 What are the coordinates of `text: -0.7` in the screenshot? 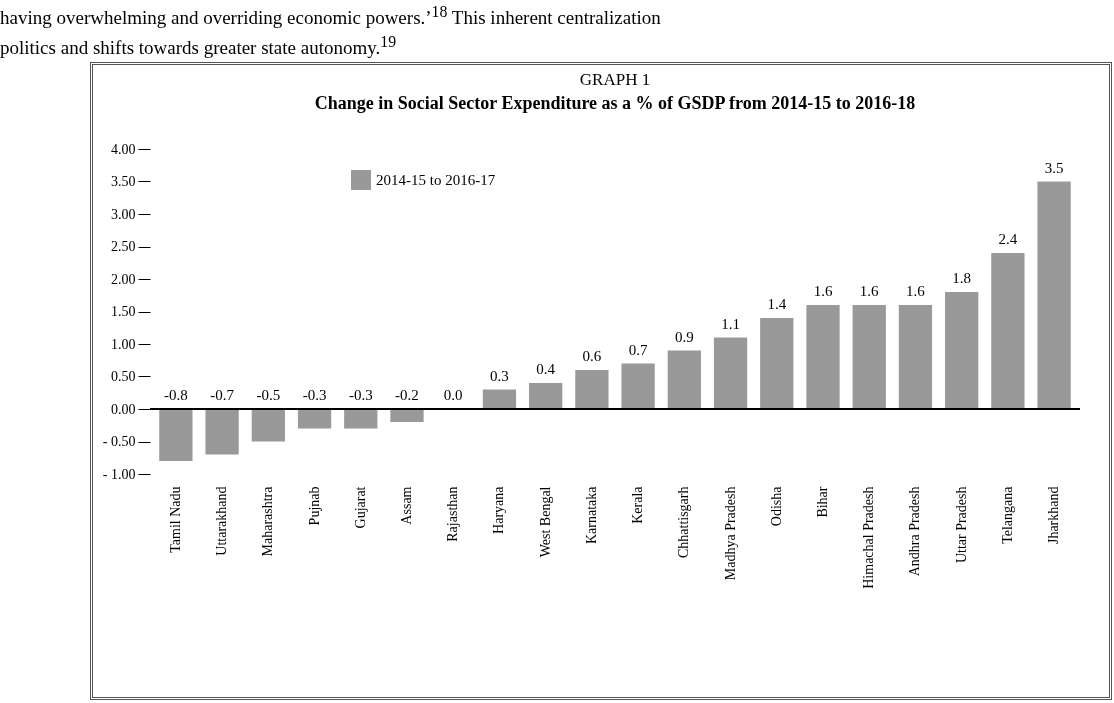 It's located at (222, 395).